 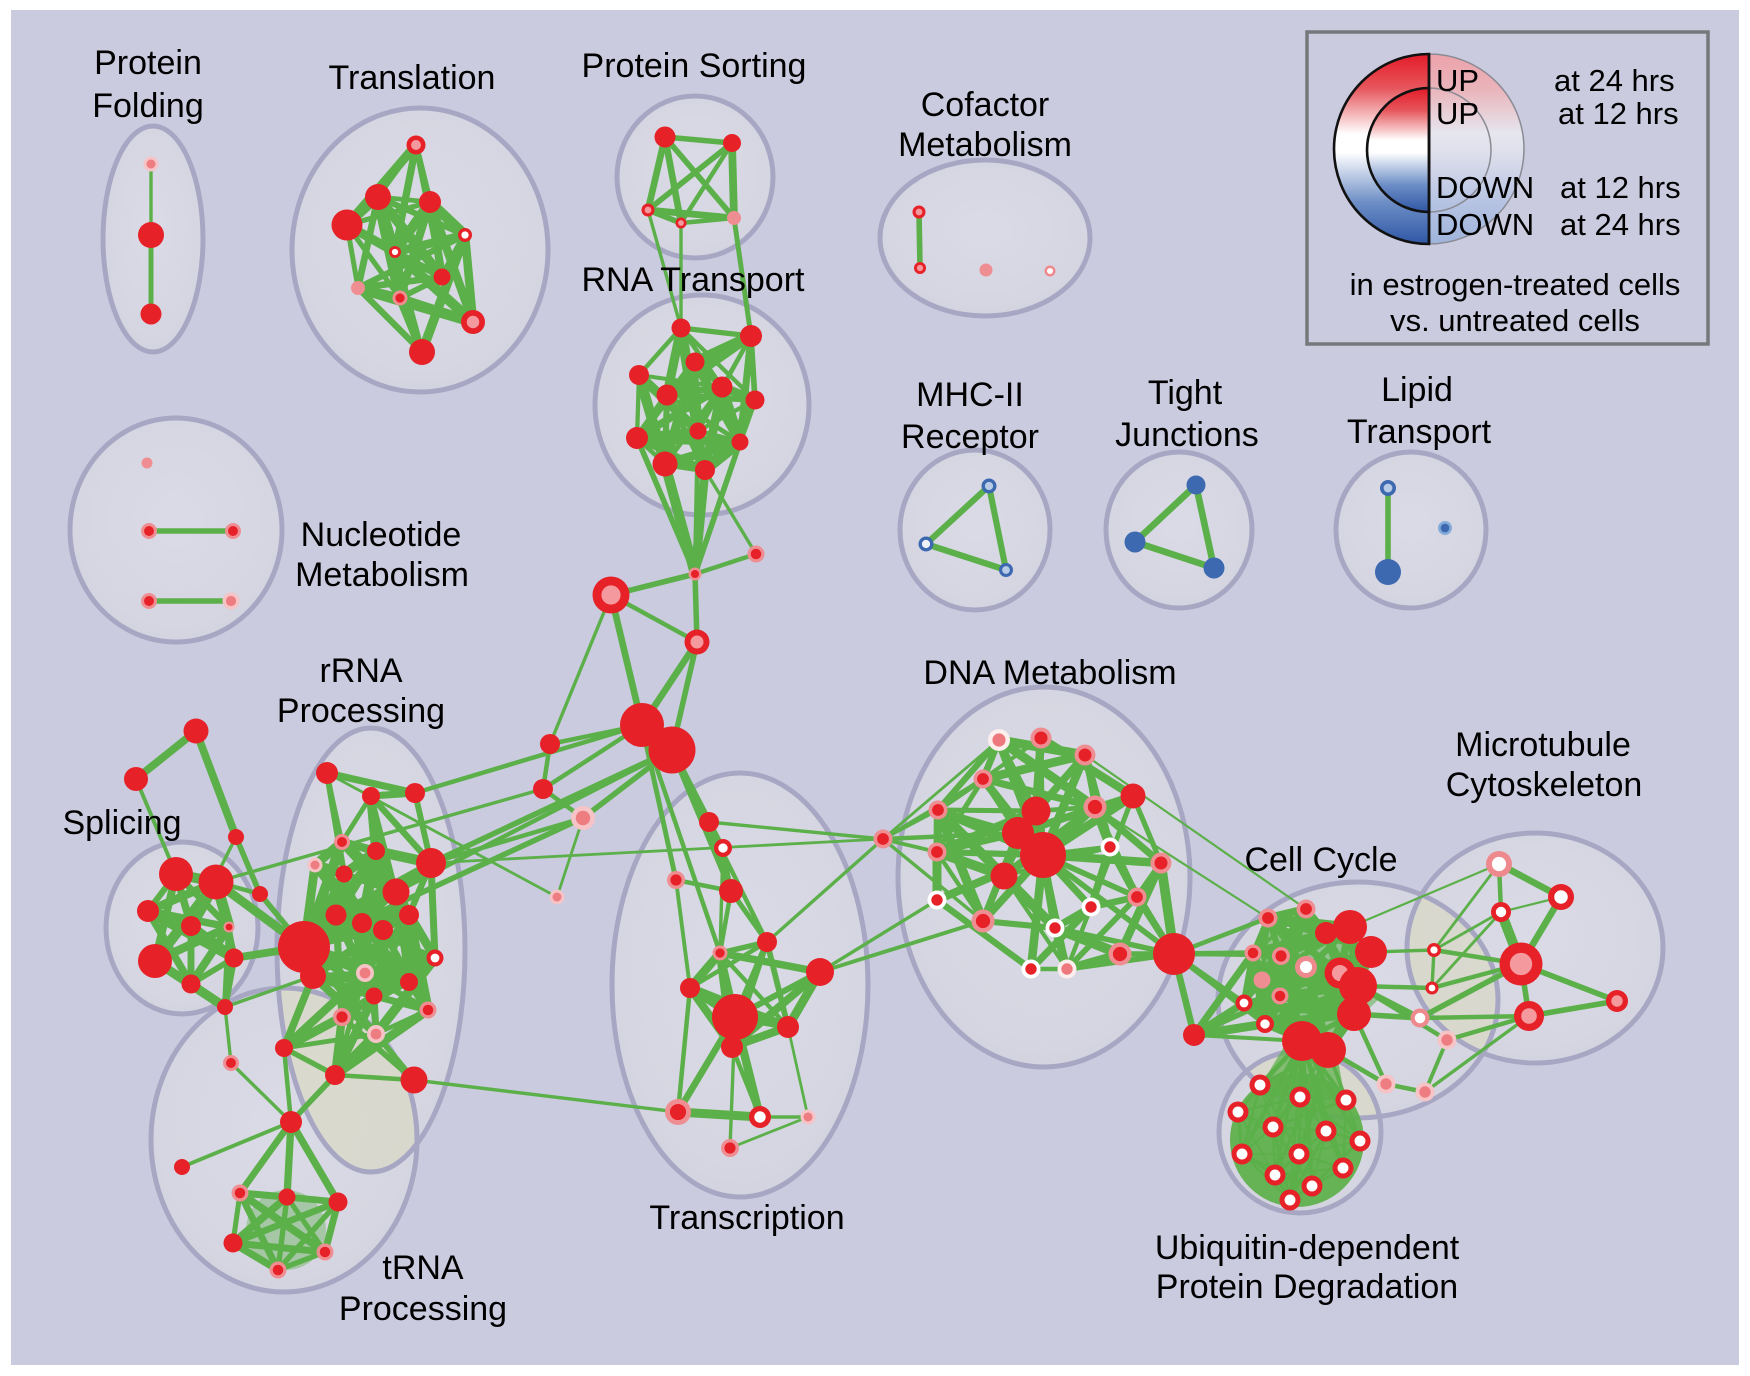 What do you see at coordinates (1515, 320) in the screenshot?
I see `svg-text: vs. untreated cells` at bounding box center [1515, 320].